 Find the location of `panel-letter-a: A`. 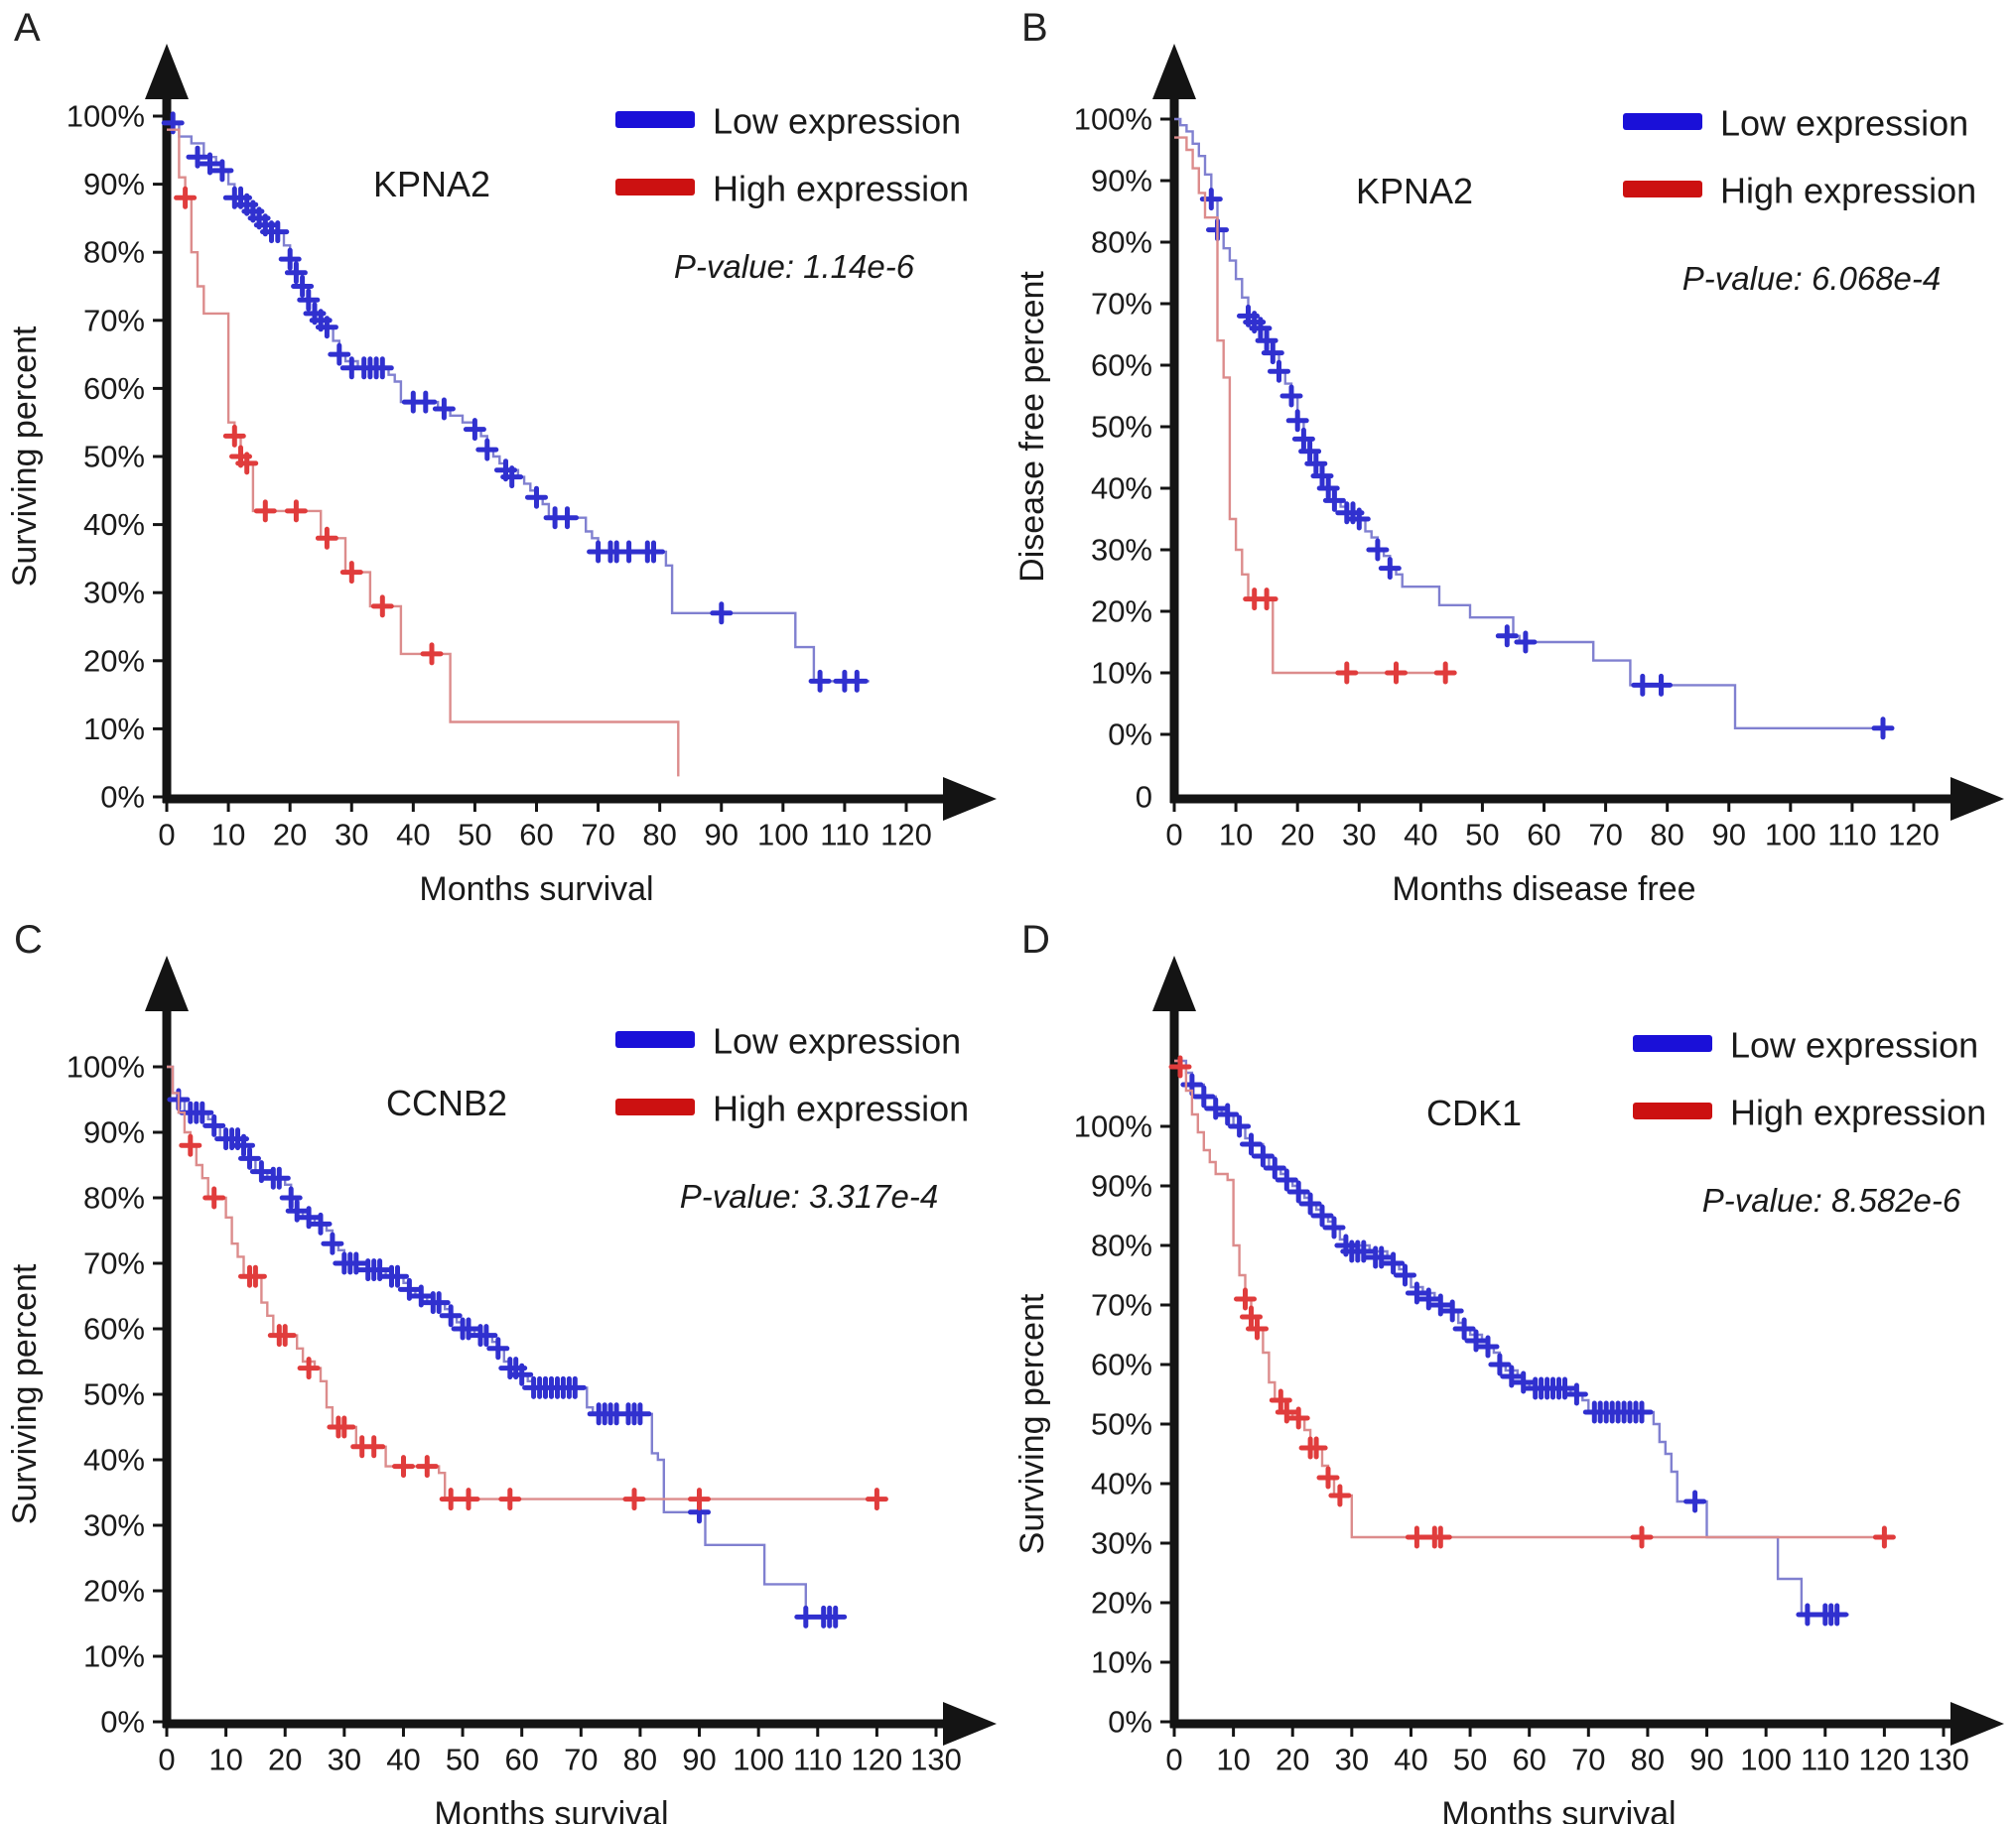

panel-letter-a: A is located at coordinates (28, 28).